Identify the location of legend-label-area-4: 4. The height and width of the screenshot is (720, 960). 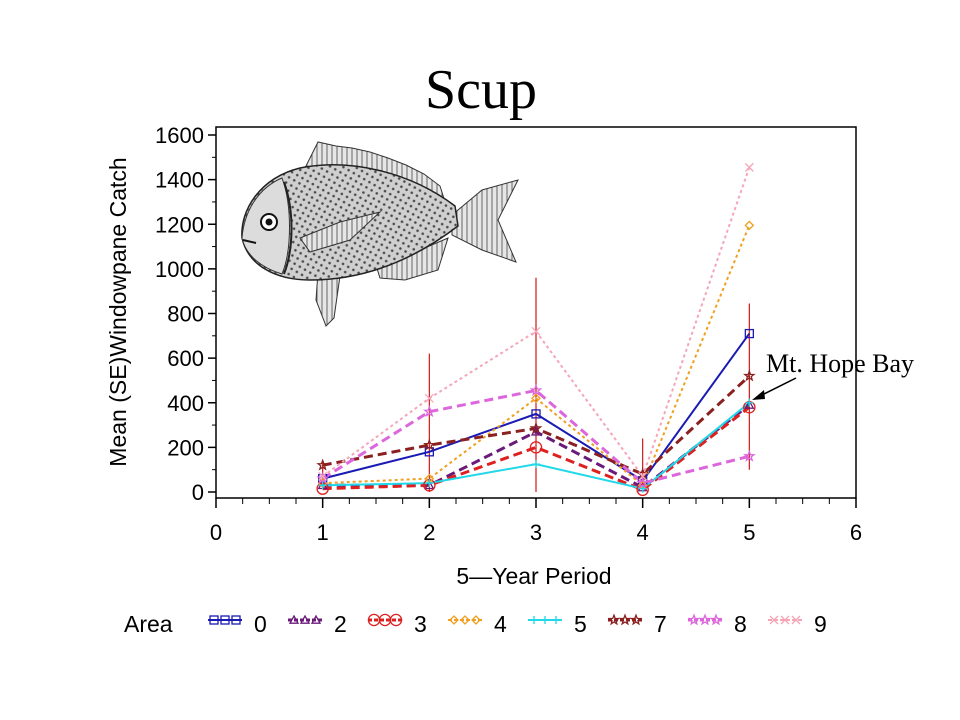
(500, 624).